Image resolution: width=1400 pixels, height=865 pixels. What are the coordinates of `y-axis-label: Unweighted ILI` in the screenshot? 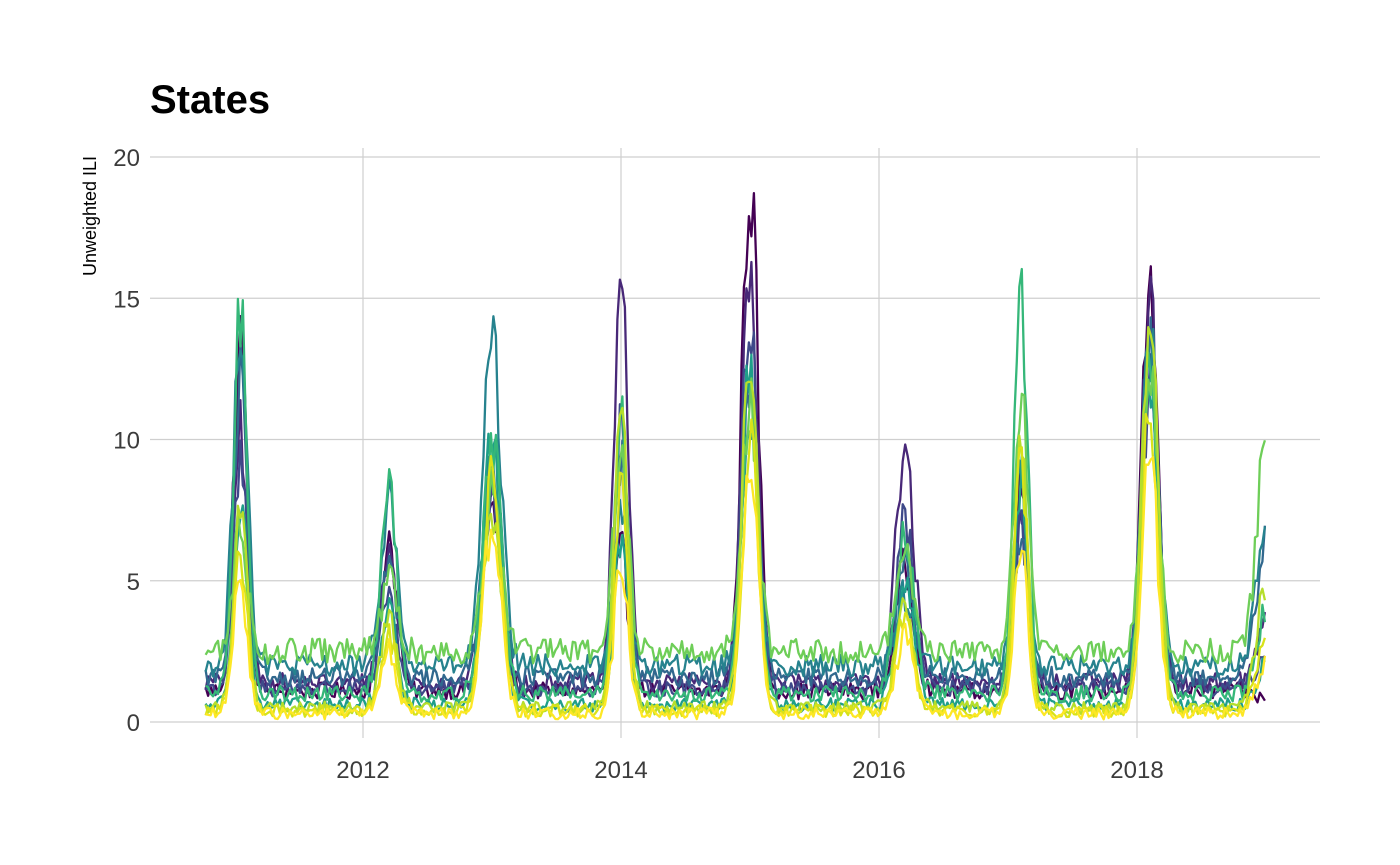 It's located at (90, 216).